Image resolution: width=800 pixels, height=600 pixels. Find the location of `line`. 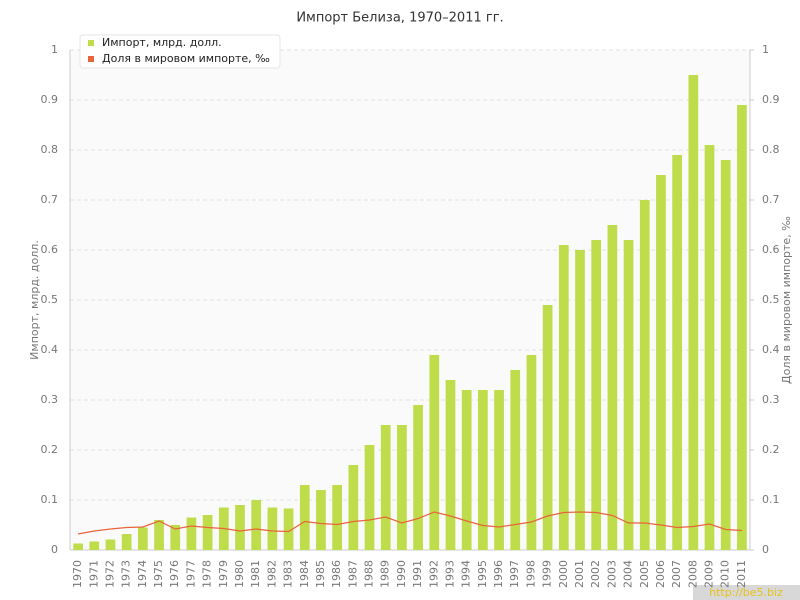

line is located at coordinates (409, 523).